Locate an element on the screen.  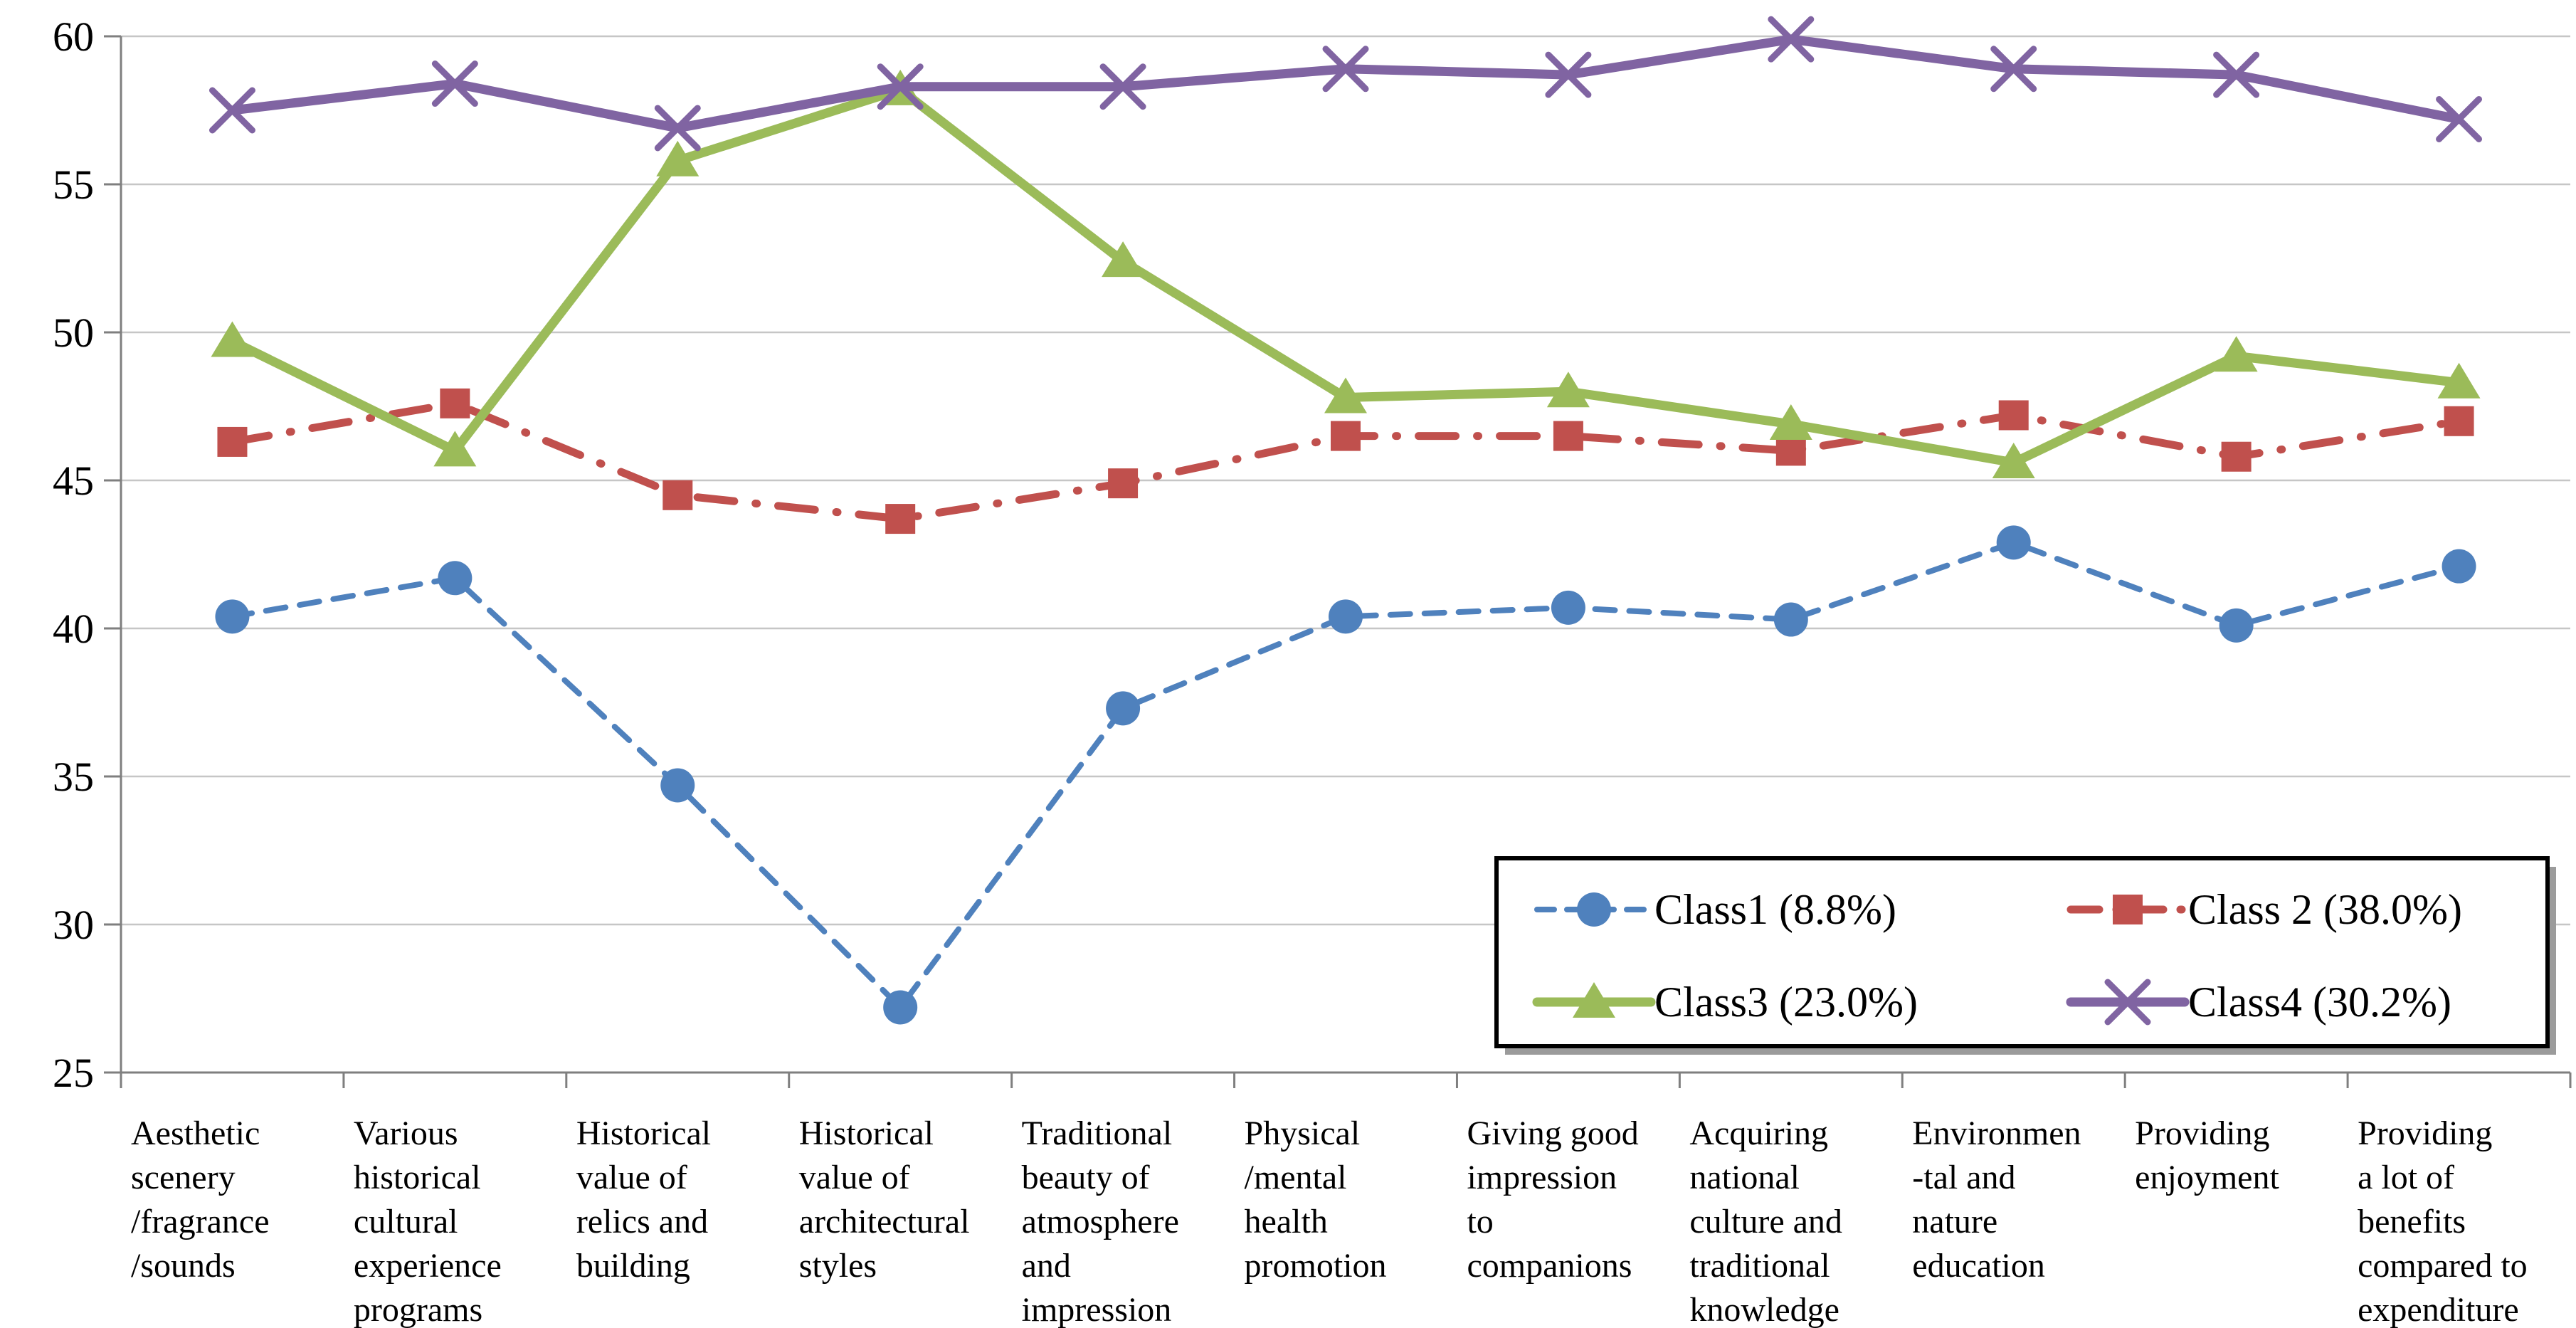
legend-item-class4-30-2: Class4 (30.2%) is located at coordinates (2258, 1002).